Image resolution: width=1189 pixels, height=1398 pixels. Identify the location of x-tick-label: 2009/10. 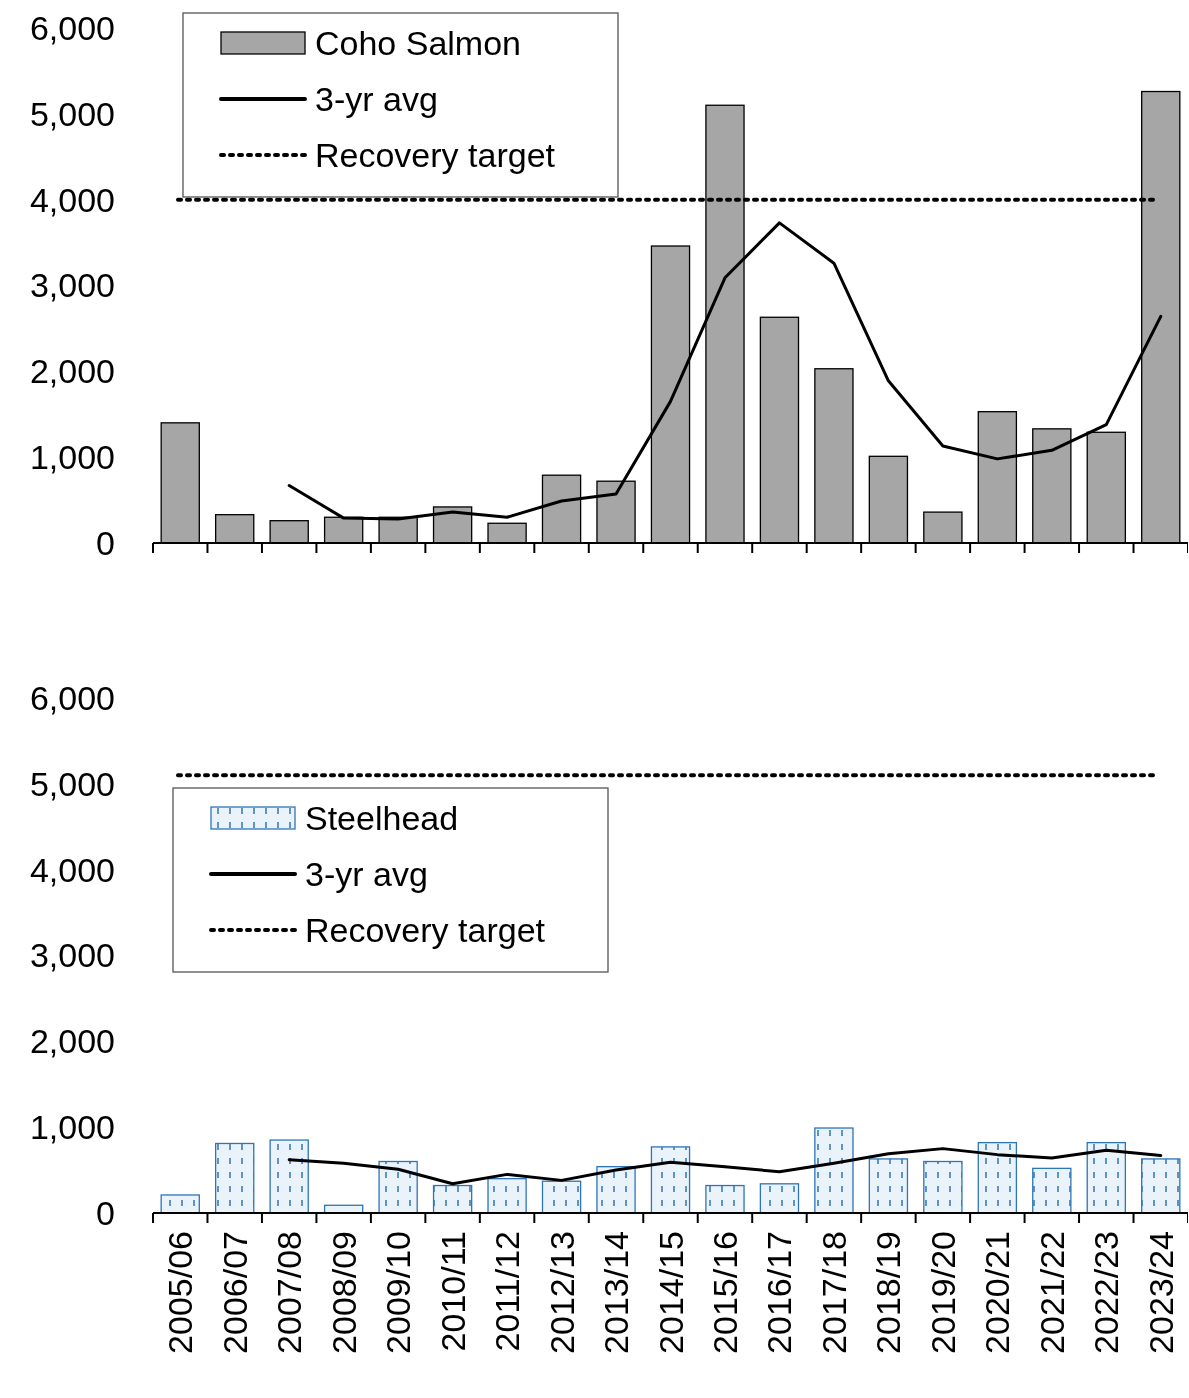
(398, 1292).